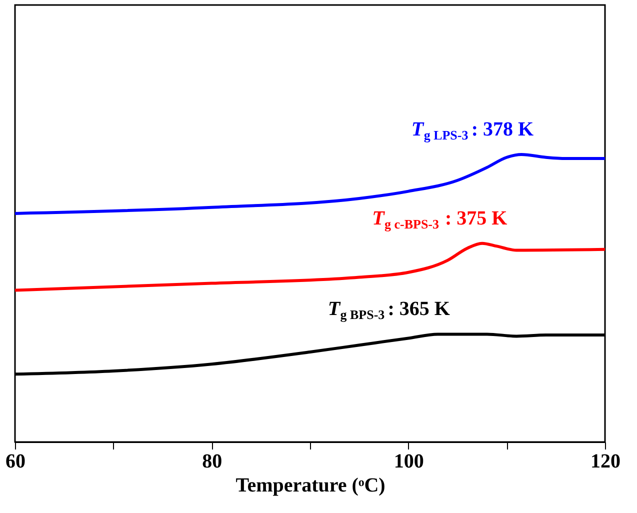 The image size is (637, 513). What do you see at coordinates (409, 461) in the screenshot?
I see `x-tick-label: 100` at bounding box center [409, 461].